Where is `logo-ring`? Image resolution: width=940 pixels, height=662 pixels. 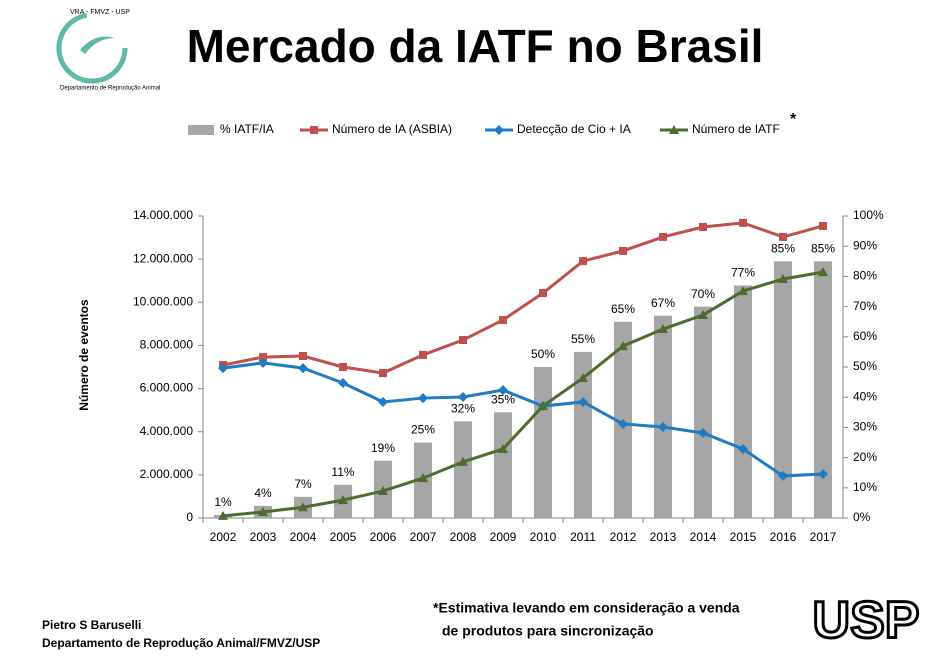
logo-ring is located at coordinates (92, 48).